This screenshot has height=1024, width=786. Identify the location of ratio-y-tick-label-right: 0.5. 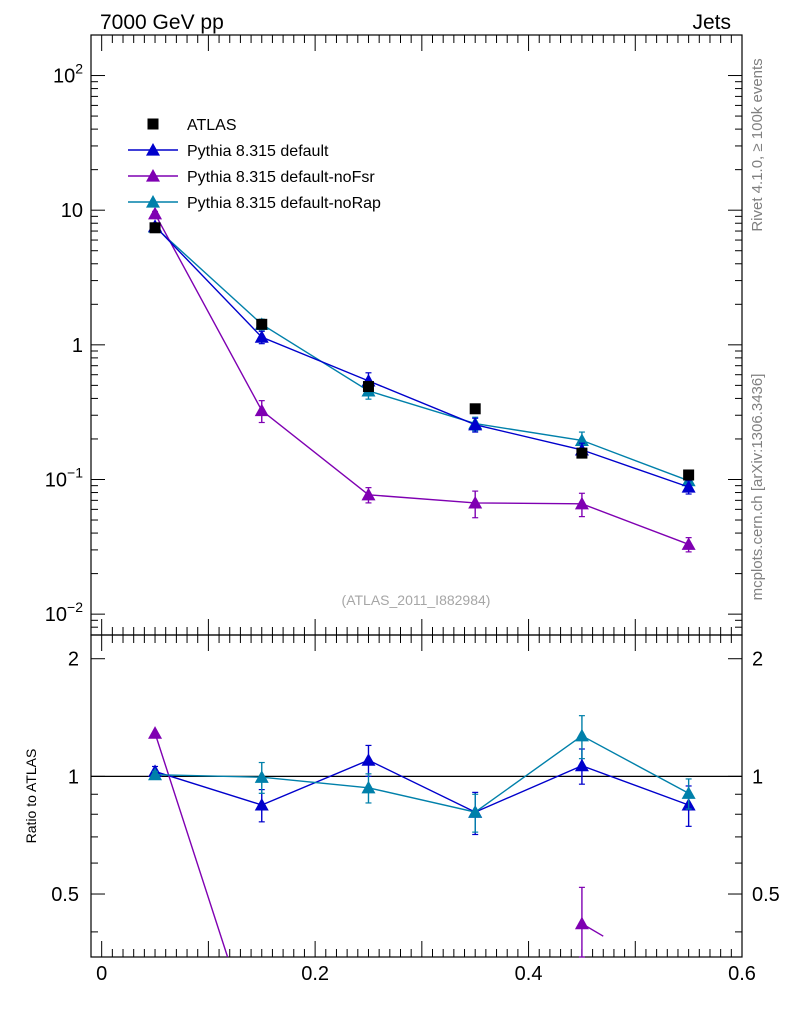
(766, 895).